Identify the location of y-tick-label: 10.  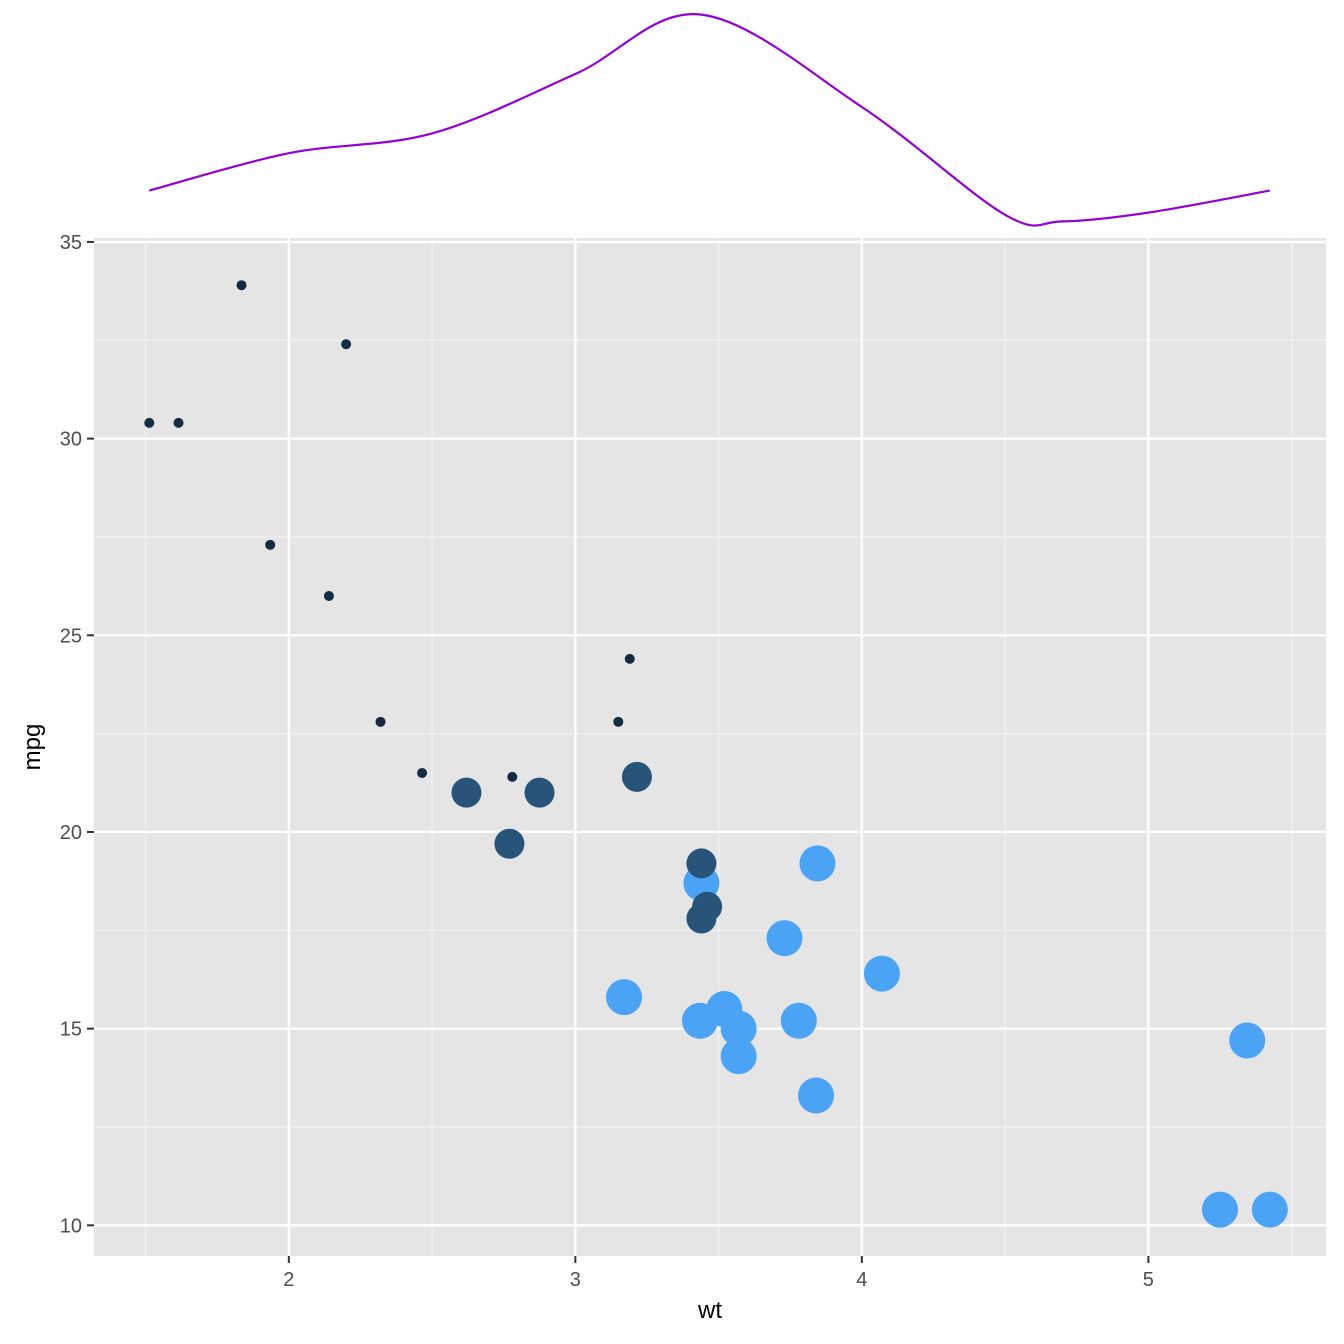
(71, 1226).